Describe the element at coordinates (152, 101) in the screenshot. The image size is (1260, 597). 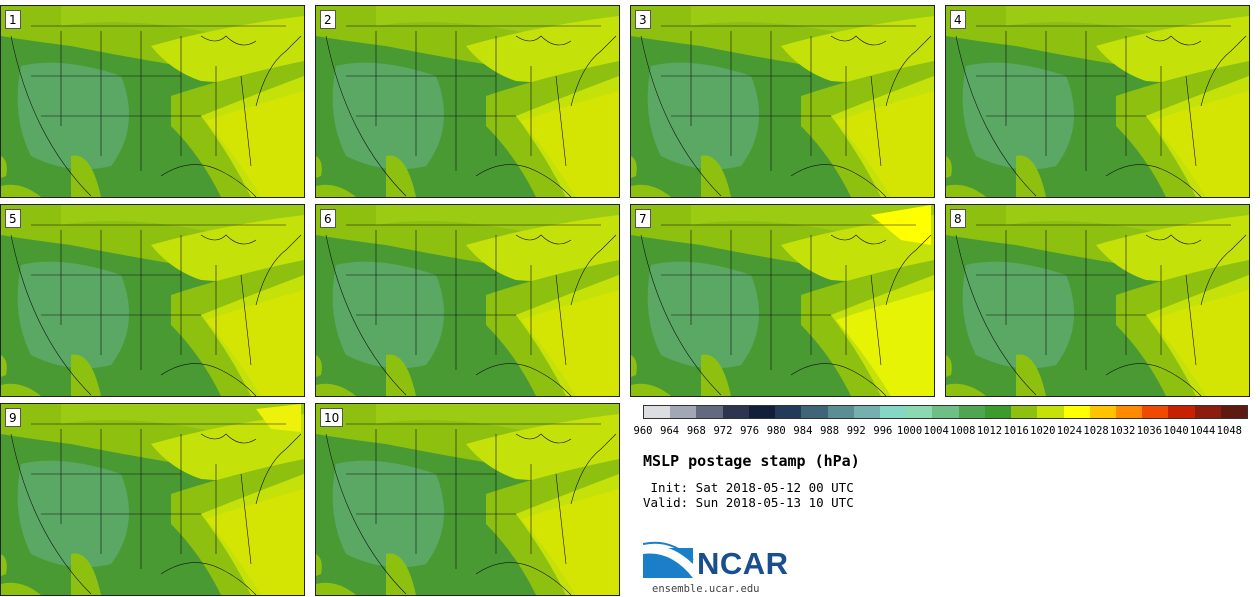
I see `member-map-panel: 1` at that location.